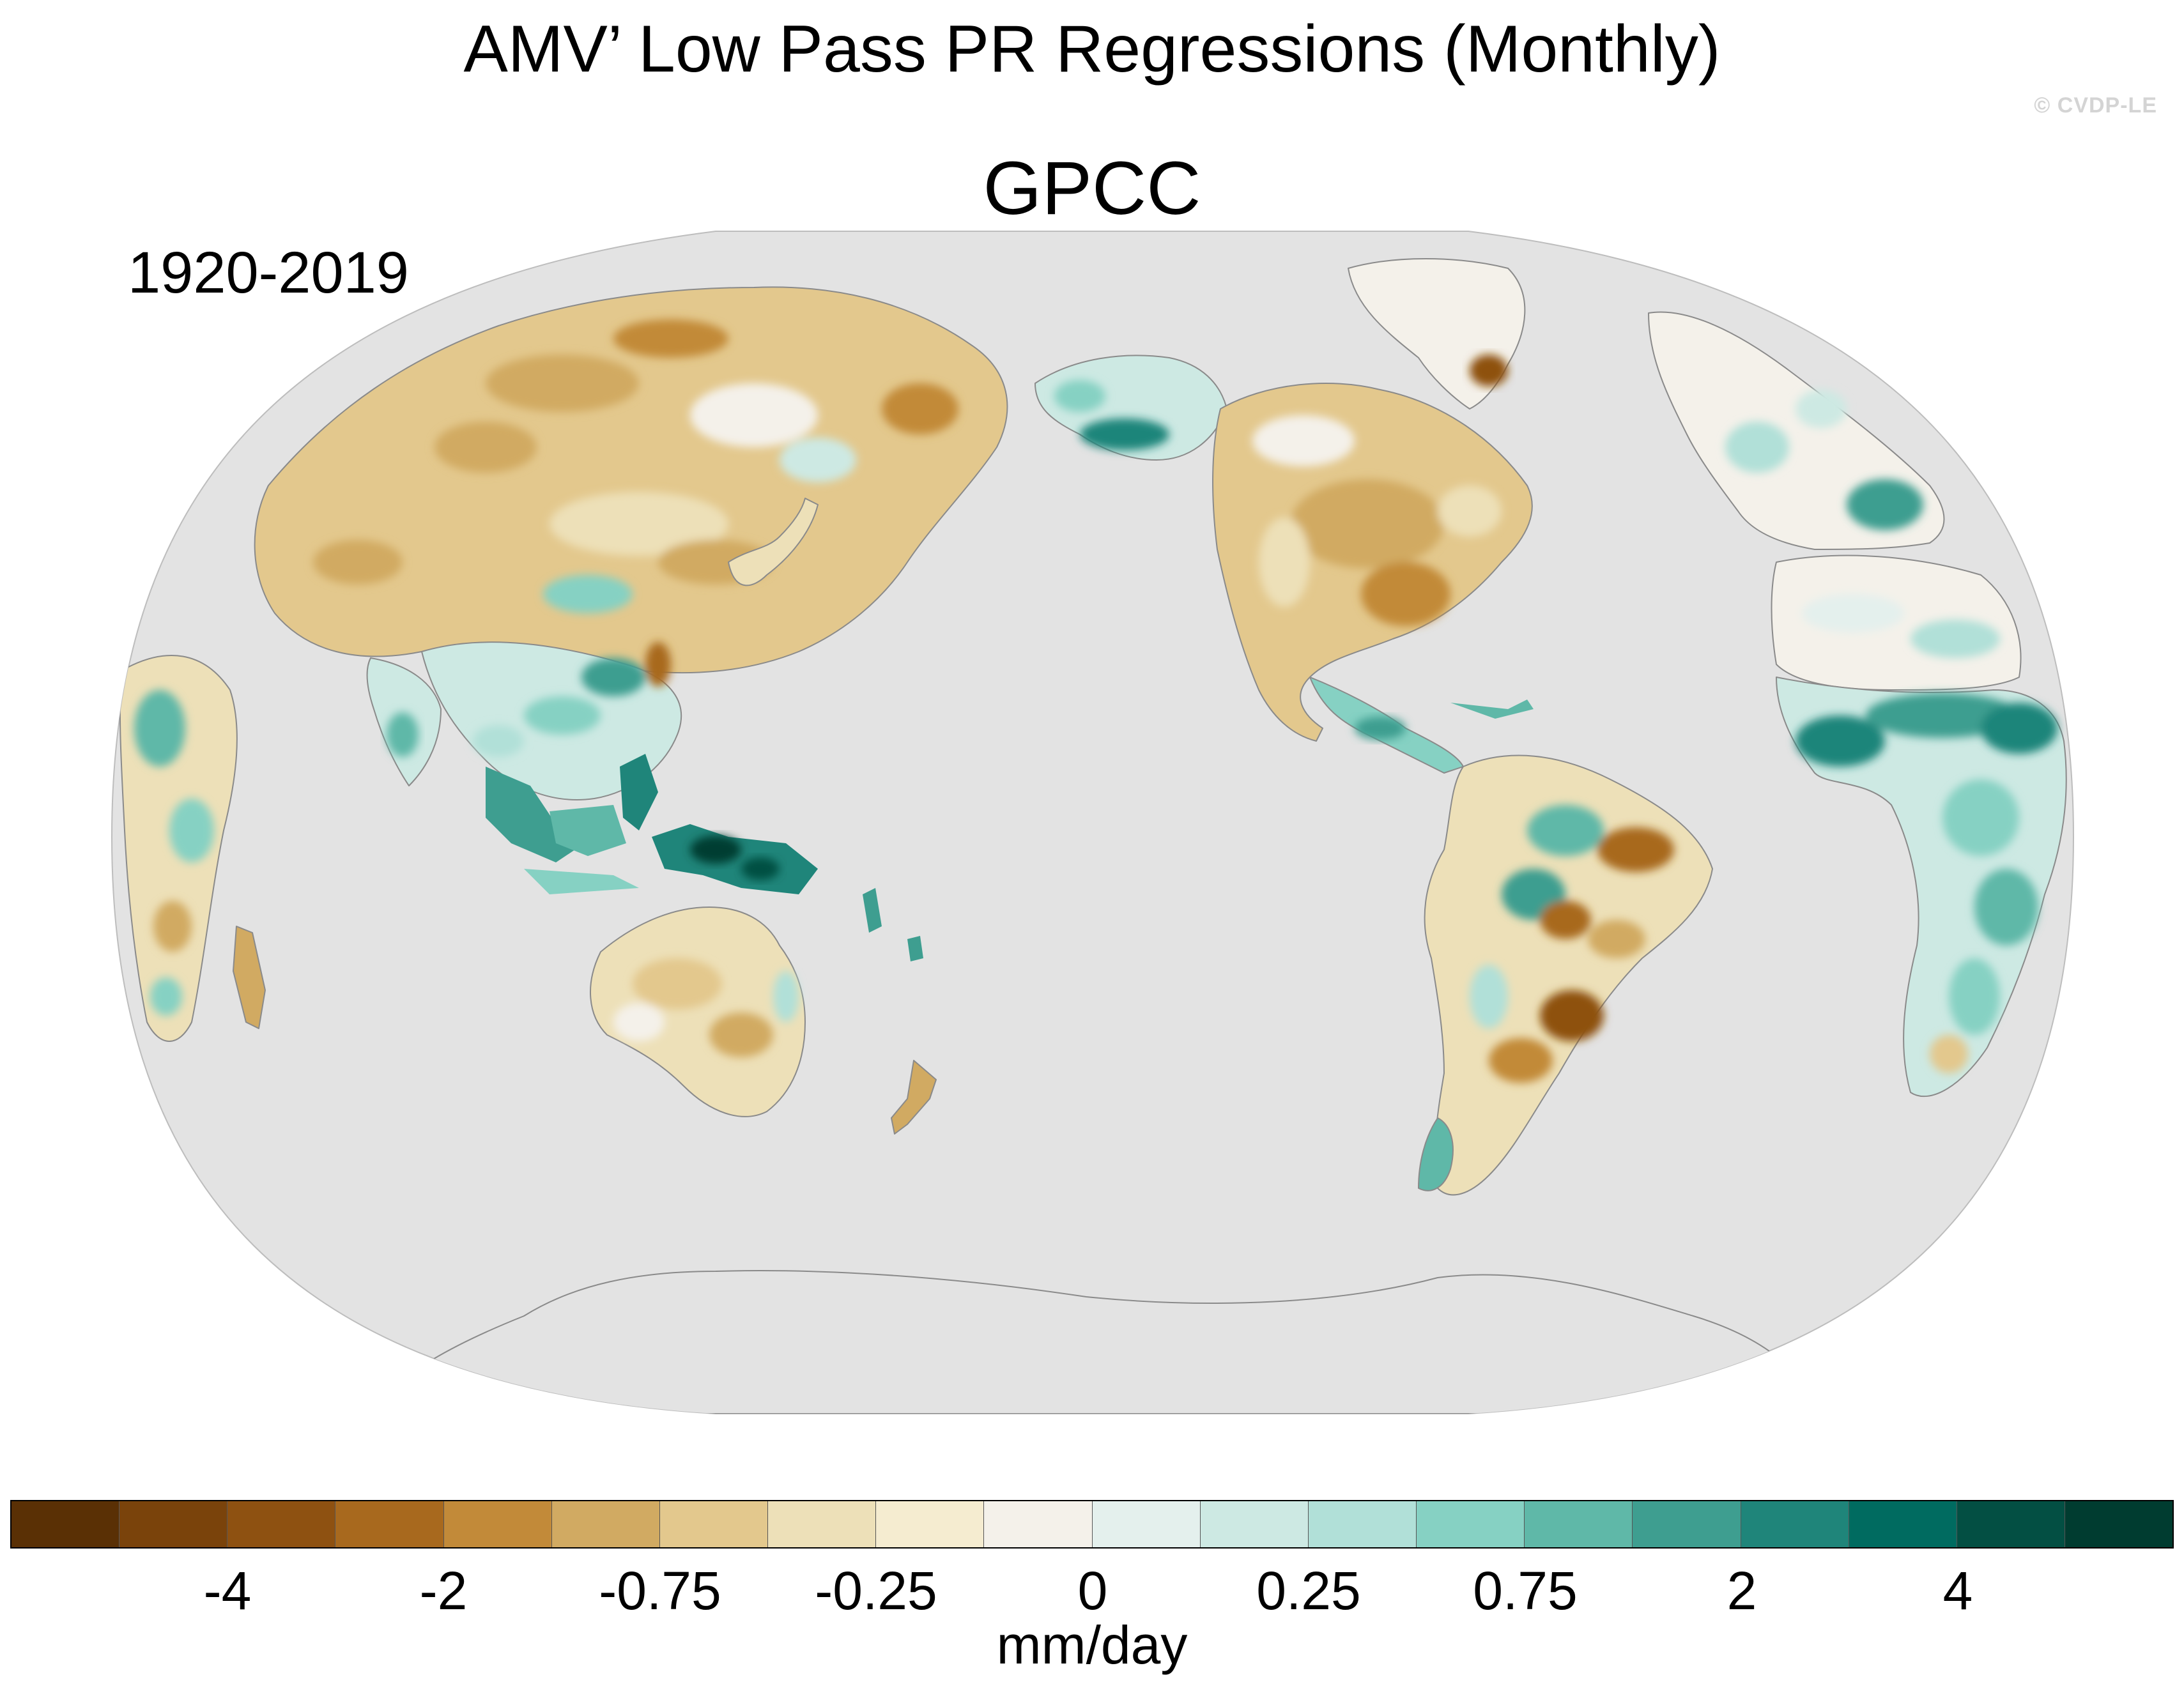 The width and height of the screenshot is (2184, 1698). I want to click on region-japan, so click(773, 542).